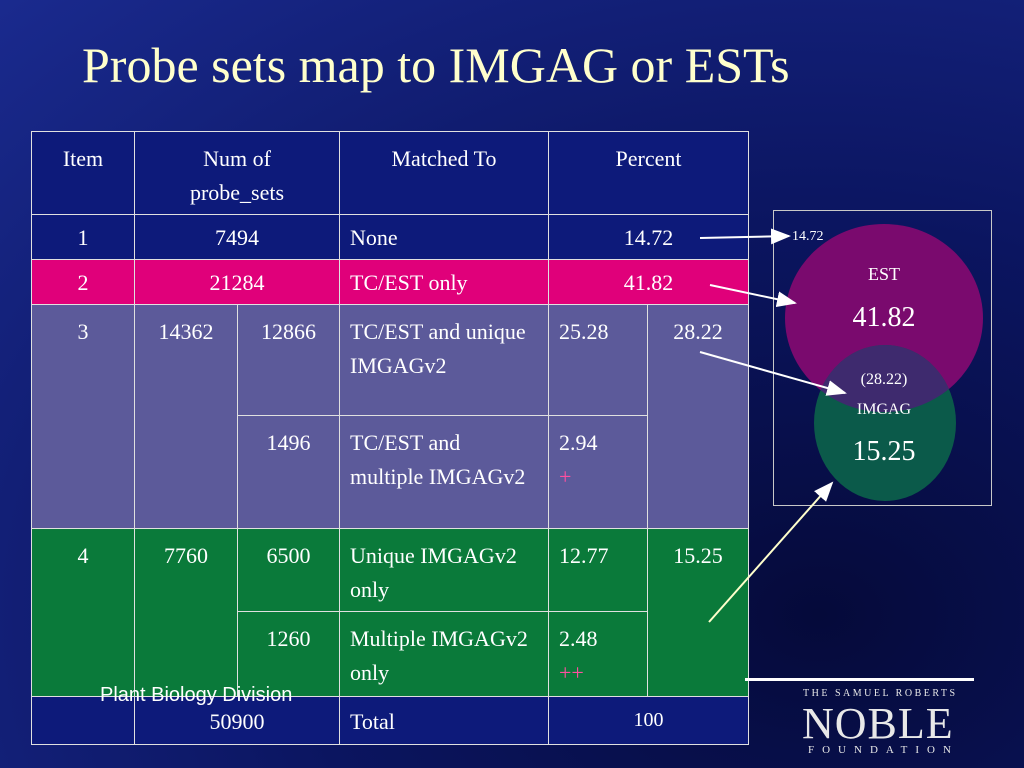  I want to click on overlap-region, so click(885, 378).